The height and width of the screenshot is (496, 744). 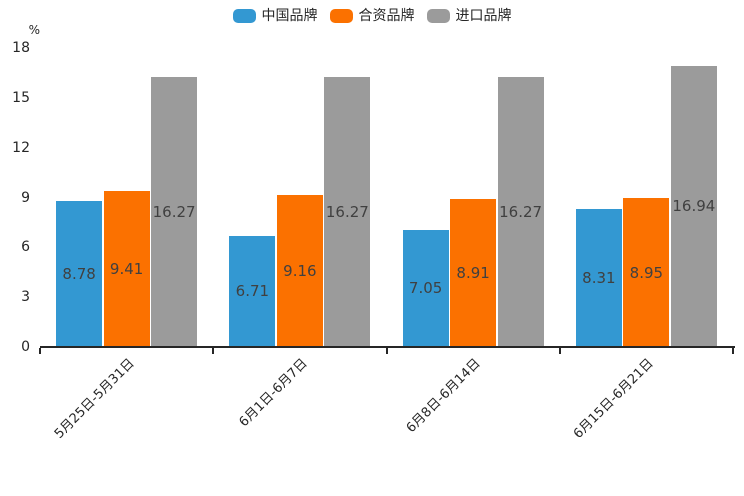 I want to click on legend-item-1: 中国品牌, so click(x=275, y=16).